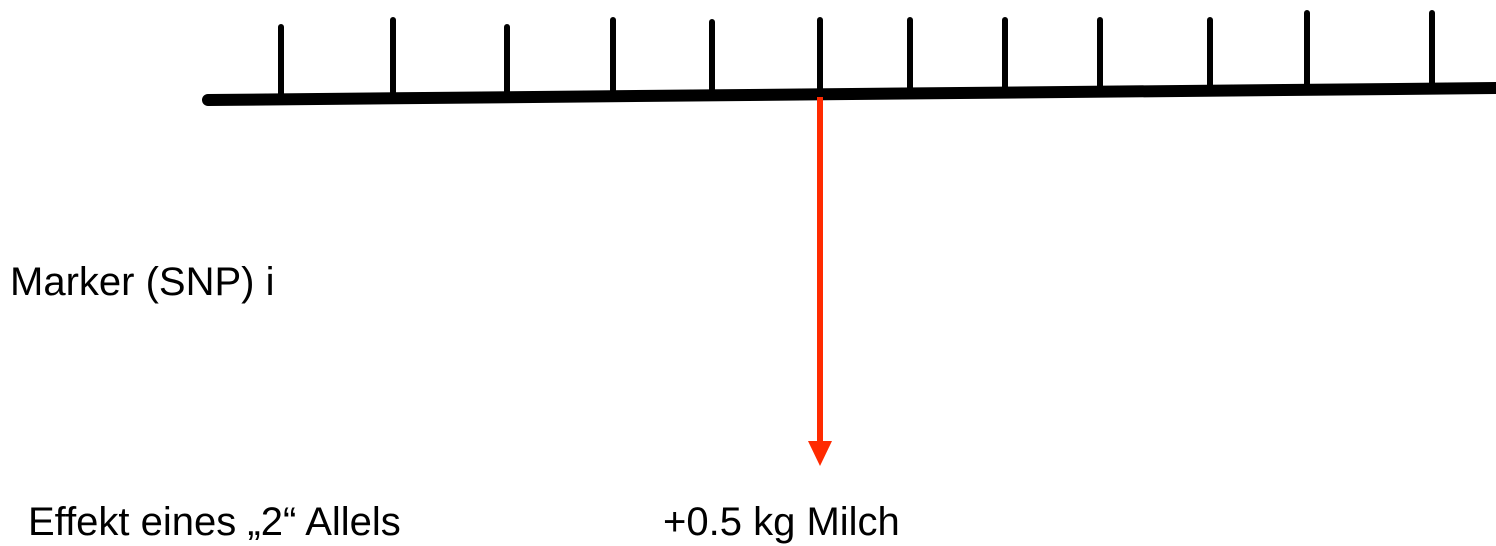 This screenshot has width=1496, height=546. What do you see at coordinates (849, 94) in the screenshot?
I see `chromosome-line` at bounding box center [849, 94].